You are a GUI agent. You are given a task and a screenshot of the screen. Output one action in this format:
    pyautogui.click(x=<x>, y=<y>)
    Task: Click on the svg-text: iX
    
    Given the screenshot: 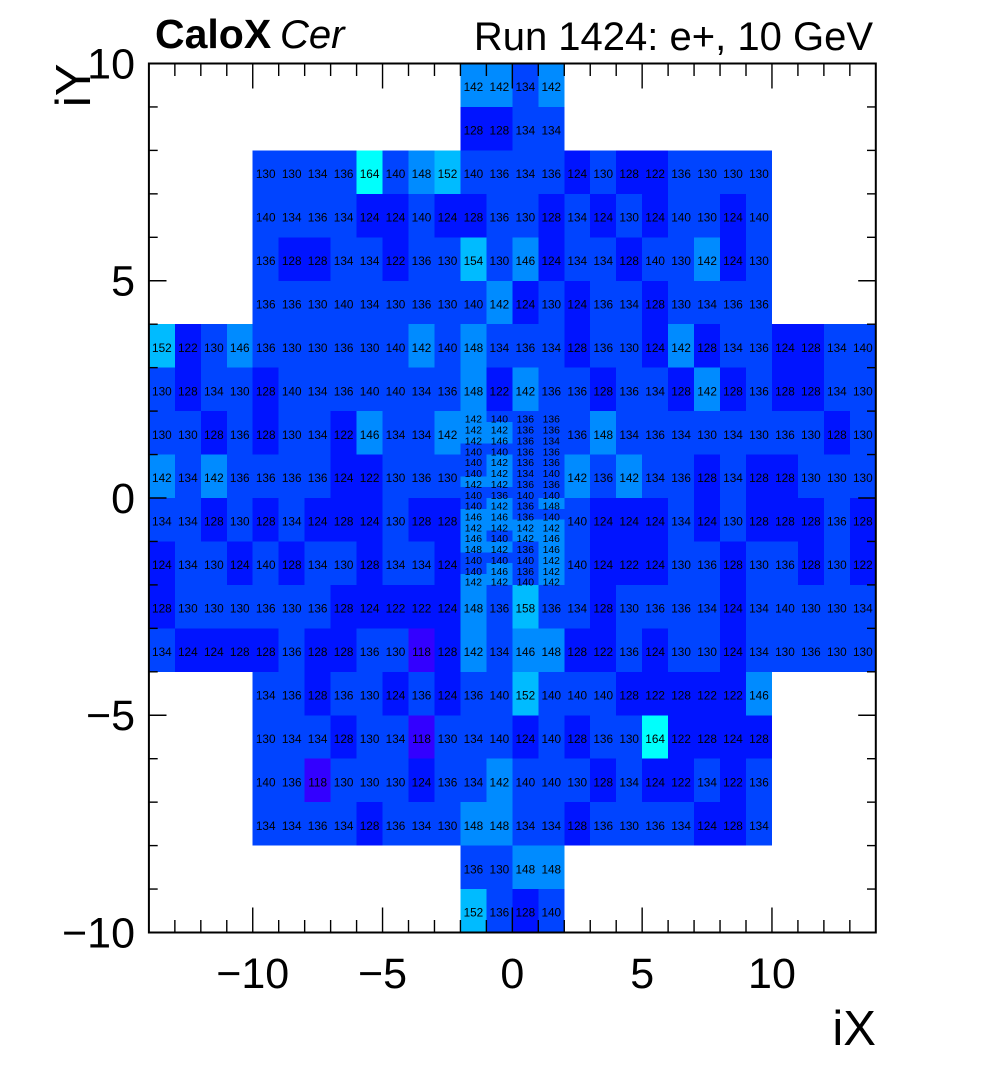 What is the action you would take?
    pyautogui.click(x=854, y=1029)
    